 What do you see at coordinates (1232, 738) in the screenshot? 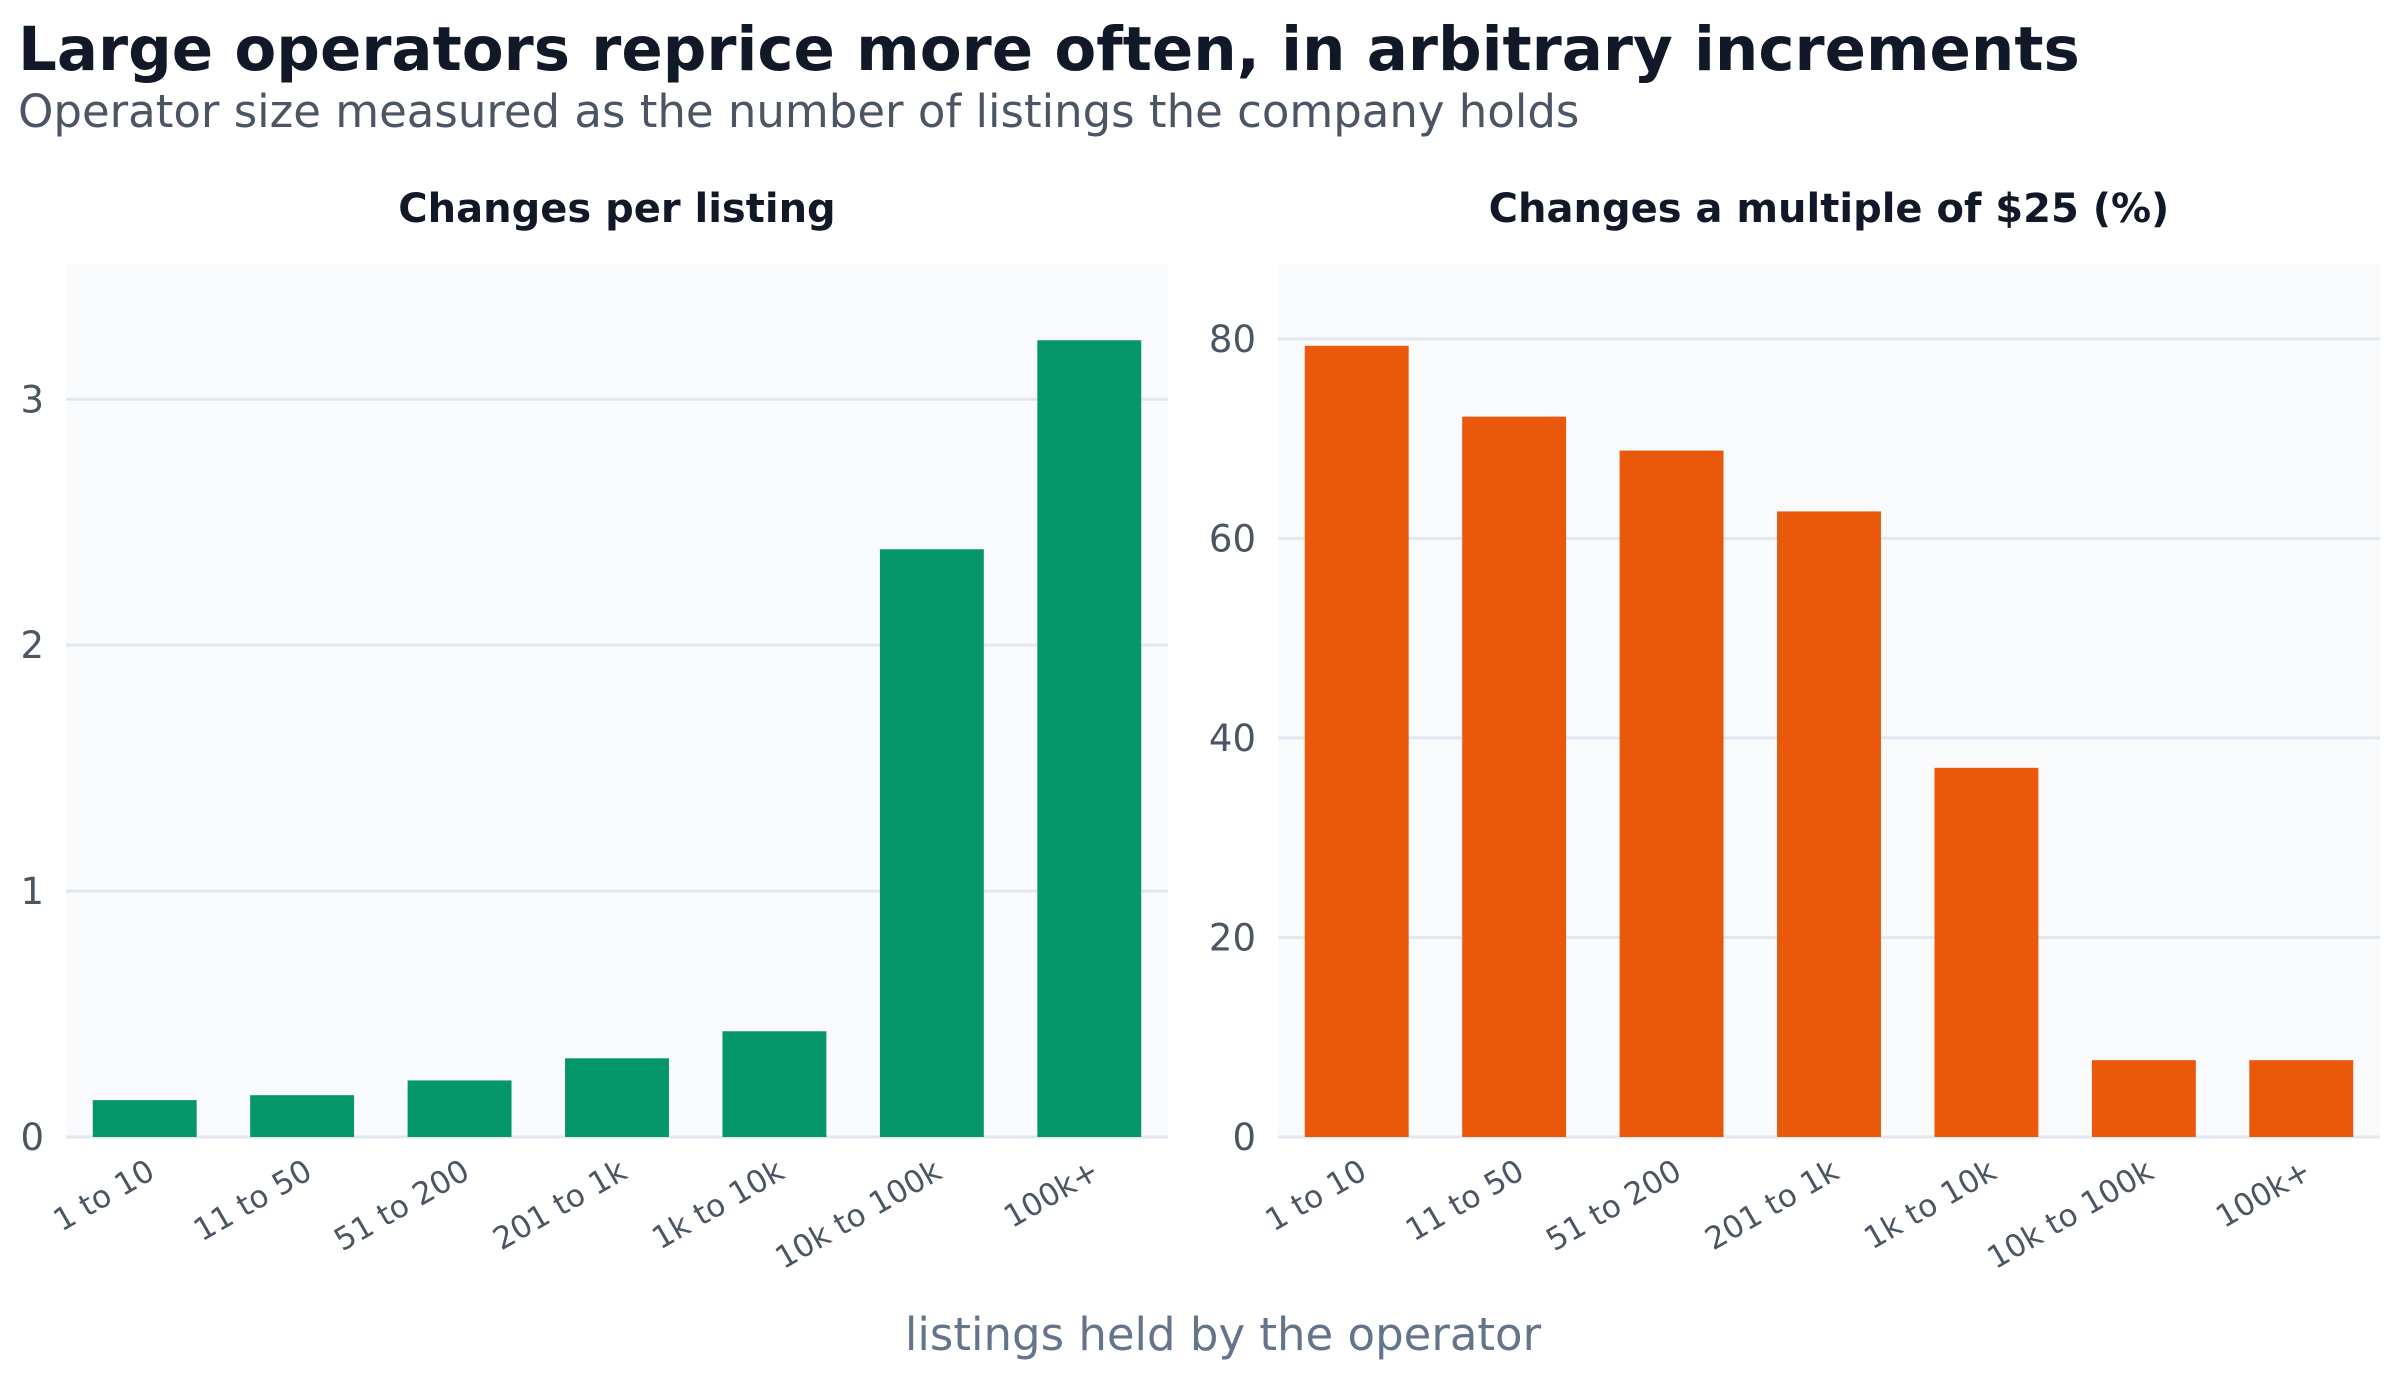
I see `y-tick-label: 40` at bounding box center [1232, 738].